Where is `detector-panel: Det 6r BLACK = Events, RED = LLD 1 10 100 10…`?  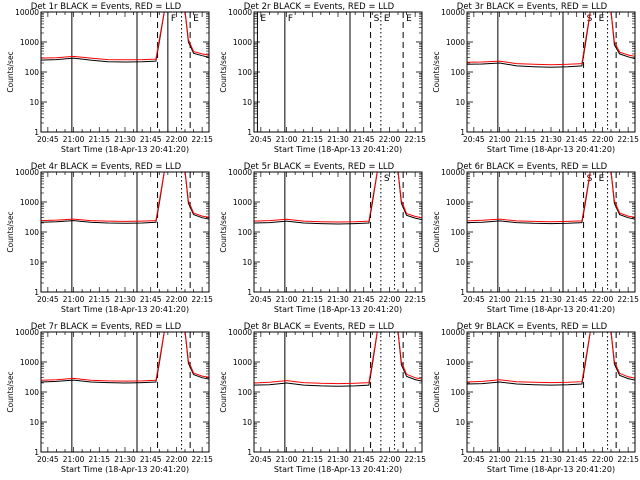
detector-panel: Det 6r BLACK = Events, RED = LLD 1 10 100 10… is located at coordinates (535, 238).